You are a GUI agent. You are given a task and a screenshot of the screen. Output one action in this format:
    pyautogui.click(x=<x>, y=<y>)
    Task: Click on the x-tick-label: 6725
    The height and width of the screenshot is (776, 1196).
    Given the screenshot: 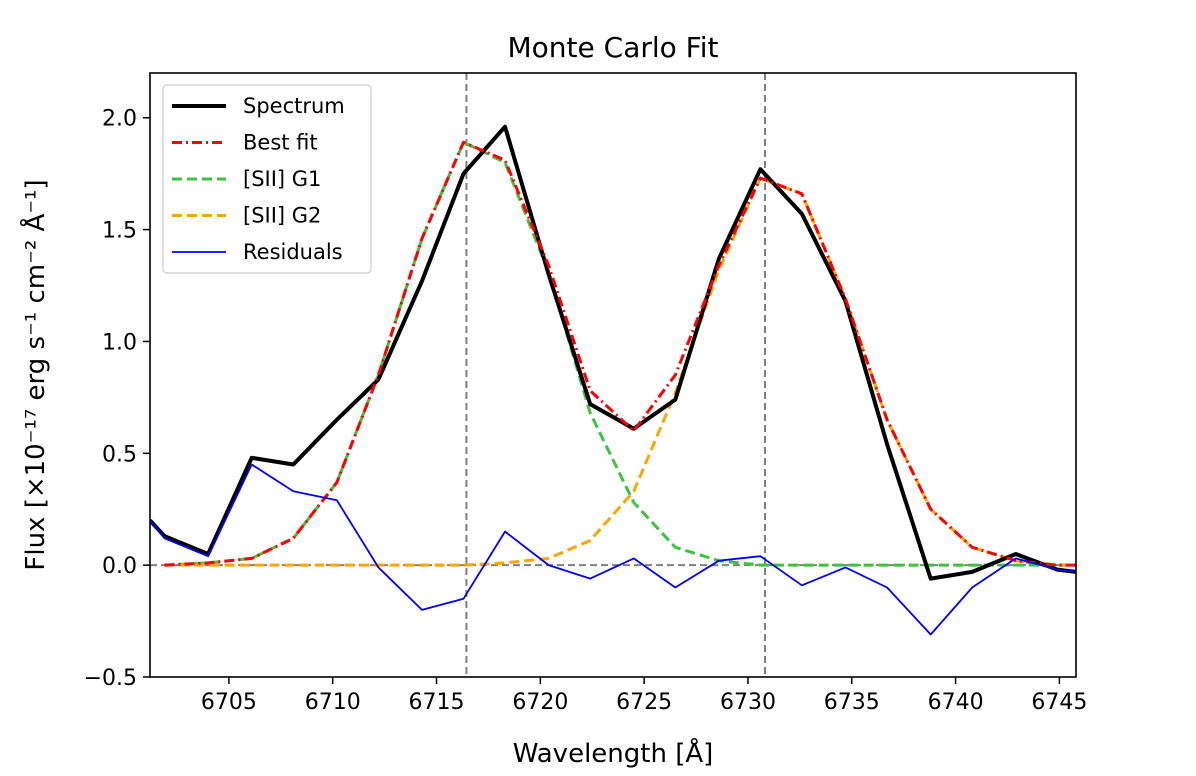 What is the action you would take?
    pyautogui.click(x=644, y=702)
    